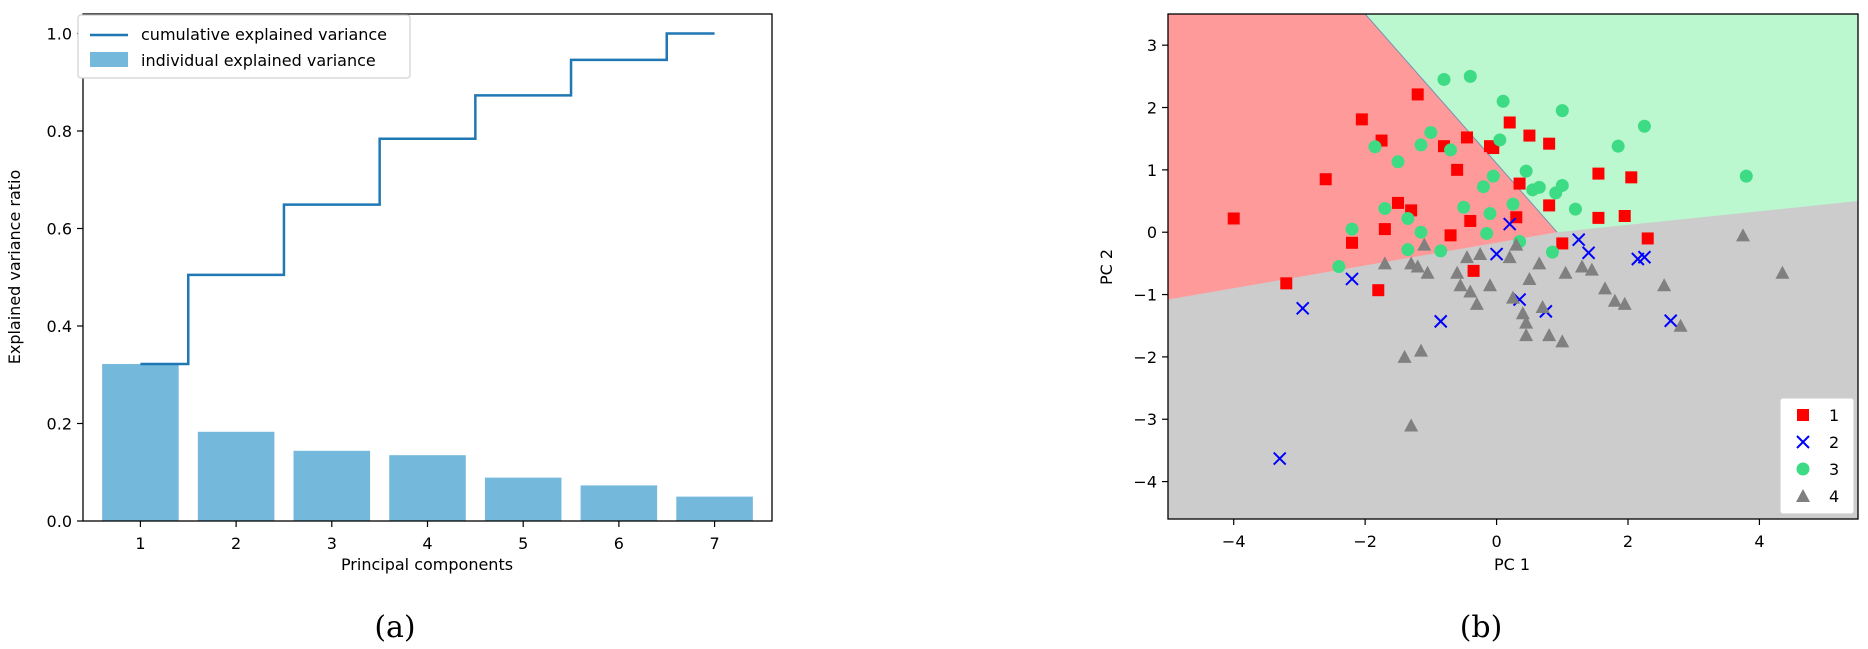 This screenshot has height=649, width=1868. What do you see at coordinates (394, 627) in the screenshot?
I see `panel-a-label: (a)` at bounding box center [394, 627].